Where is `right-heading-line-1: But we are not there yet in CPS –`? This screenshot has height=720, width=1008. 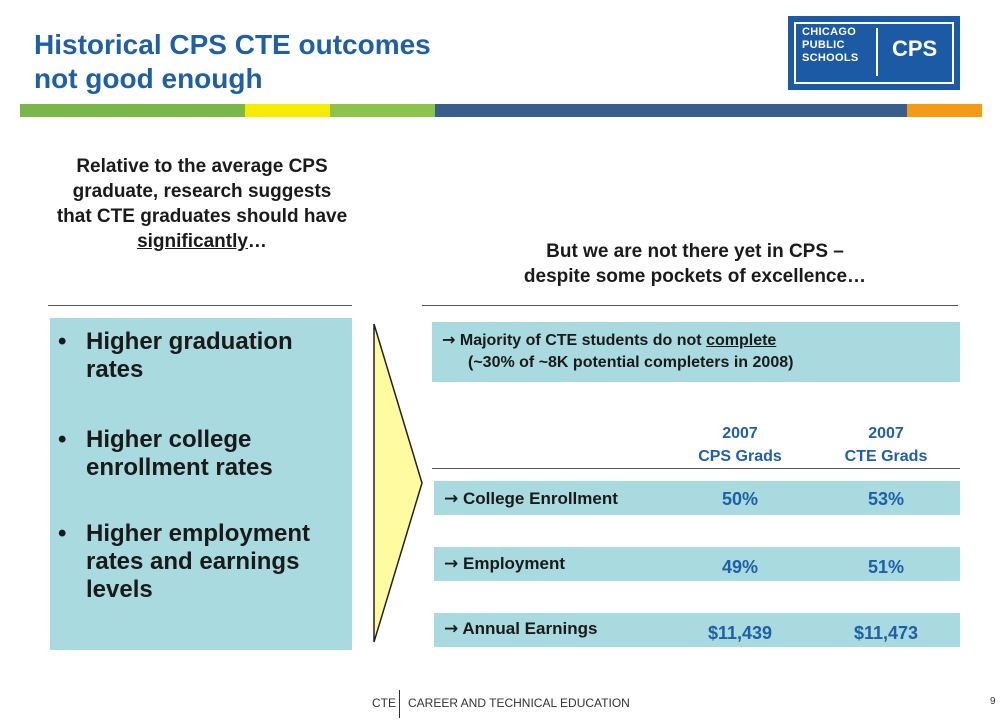 right-heading-line-1: But we are not there yet in CPS – is located at coordinates (695, 251).